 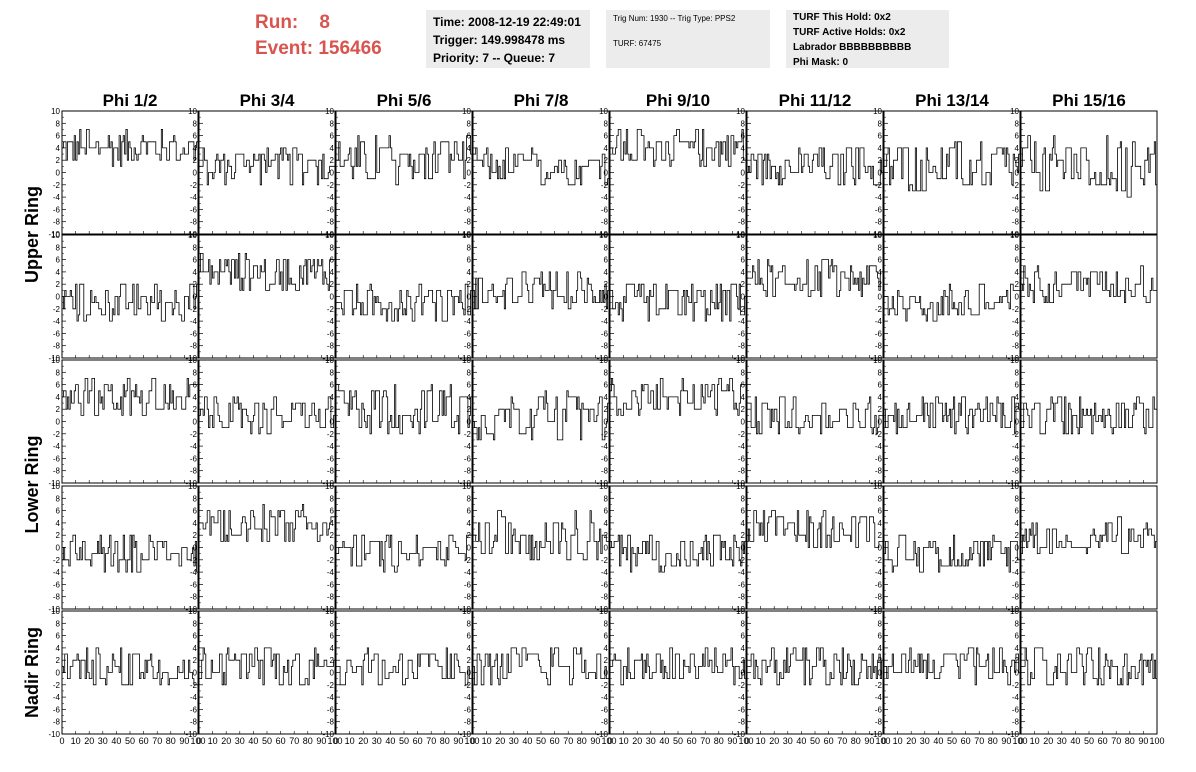 I want to click on waveform-trace-r5-c5, so click(x=678, y=666).